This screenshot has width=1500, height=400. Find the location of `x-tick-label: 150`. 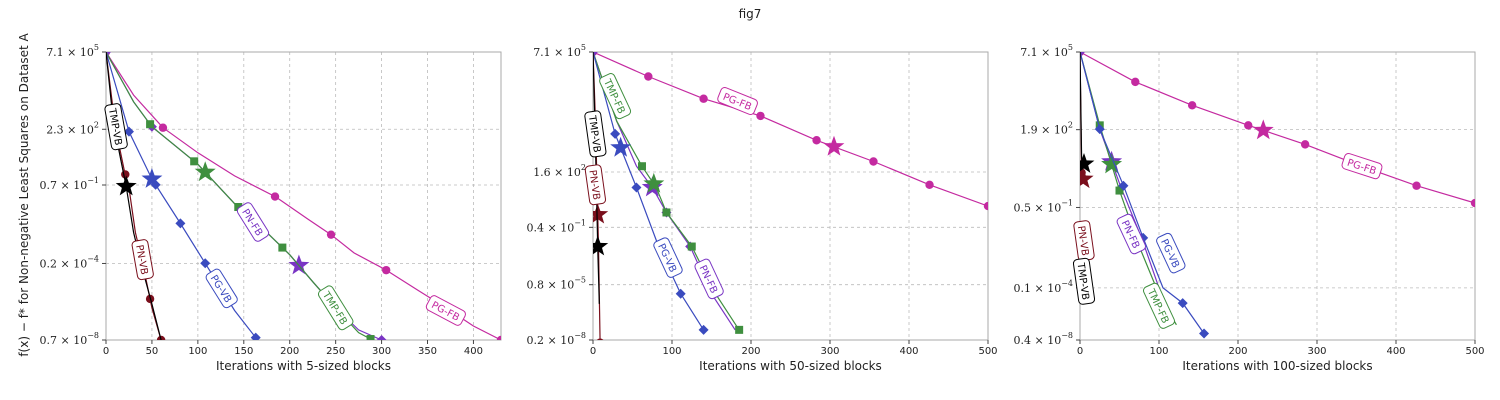

x-tick-label: 150 is located at coordinates (243, 351).